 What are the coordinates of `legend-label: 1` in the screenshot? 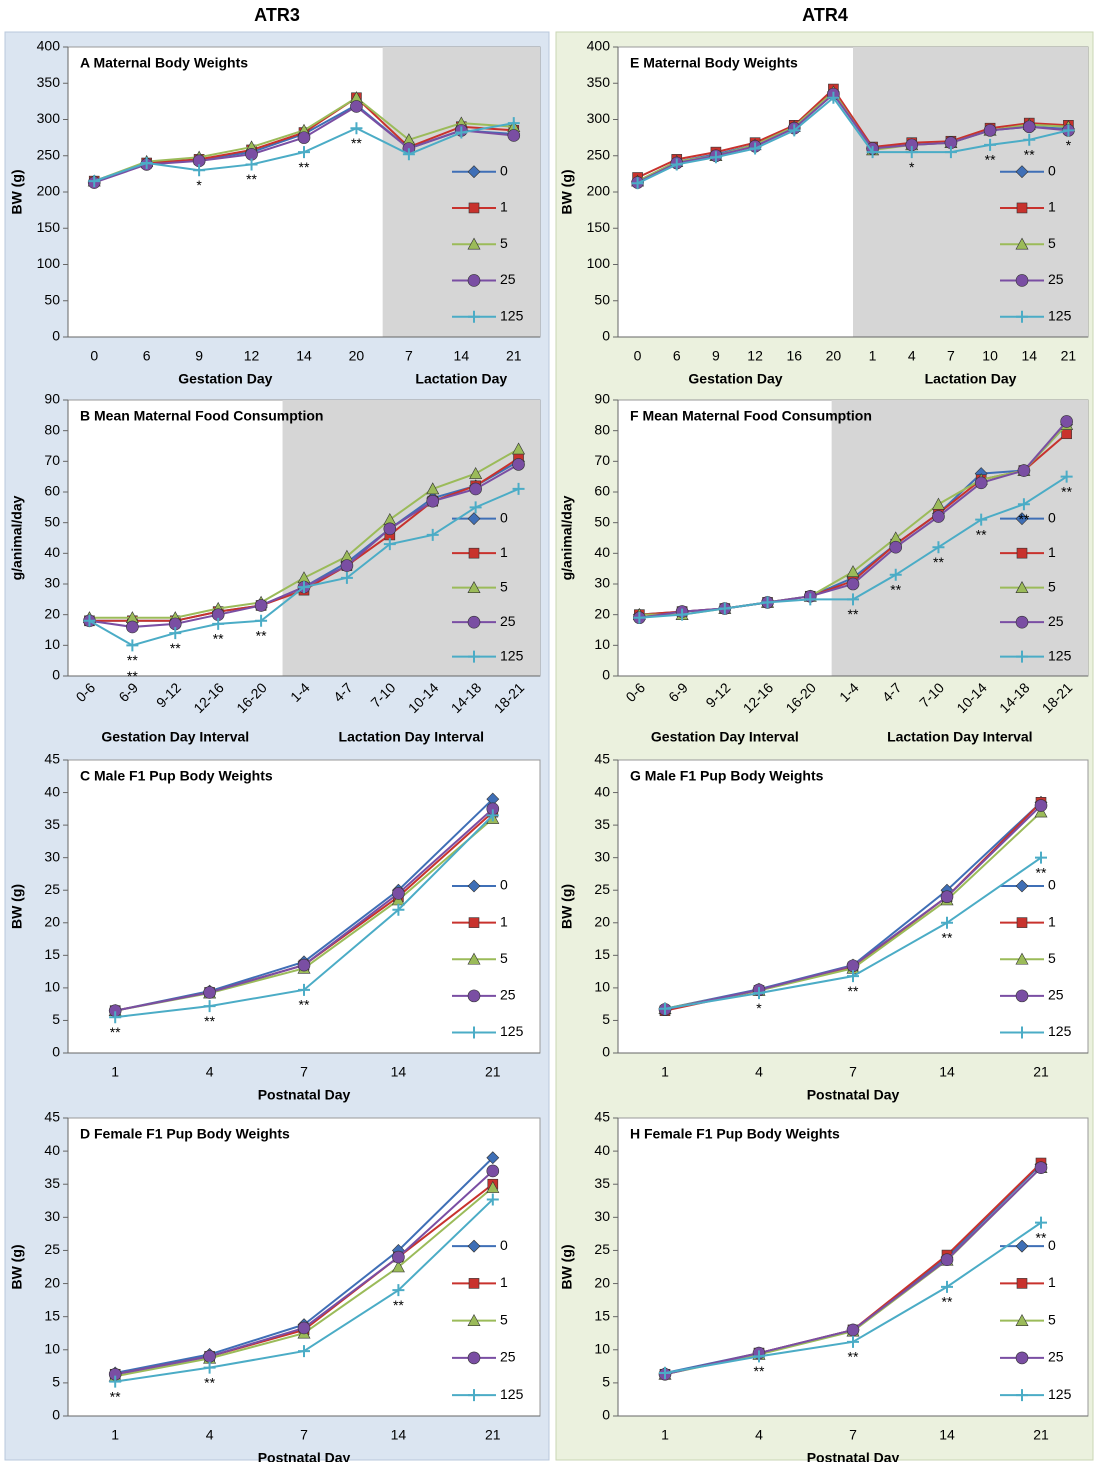 It's located at (504, 207).